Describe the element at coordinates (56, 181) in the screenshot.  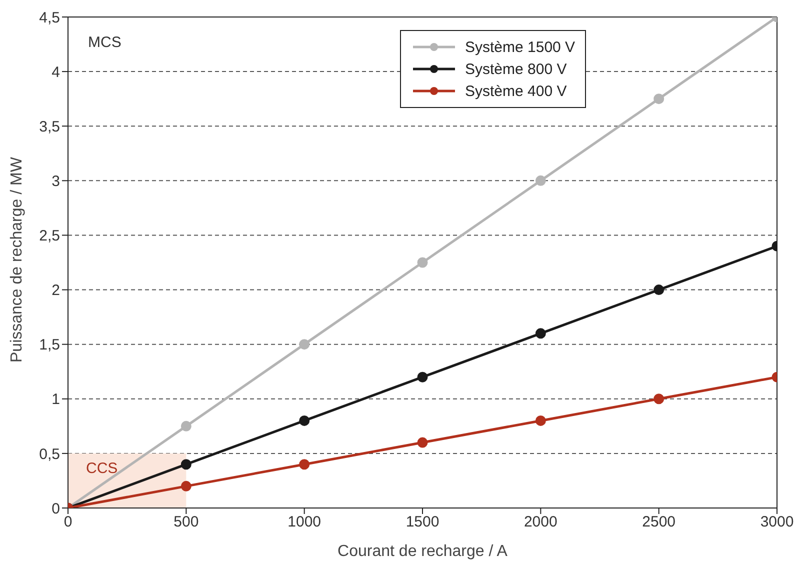
I see `y-tick-label: 3` at that location.